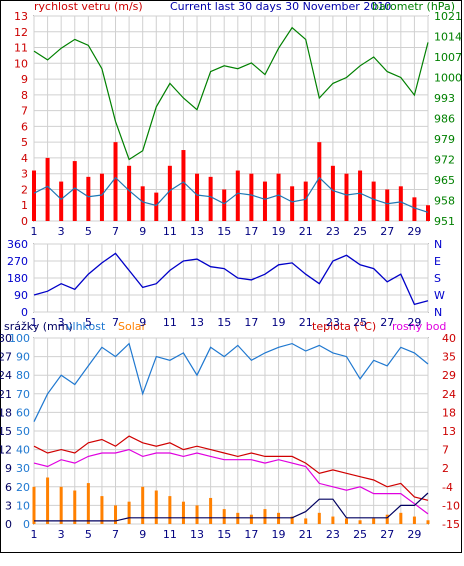  I want to click on panel-3-xtick: 15, so click(224, 534).